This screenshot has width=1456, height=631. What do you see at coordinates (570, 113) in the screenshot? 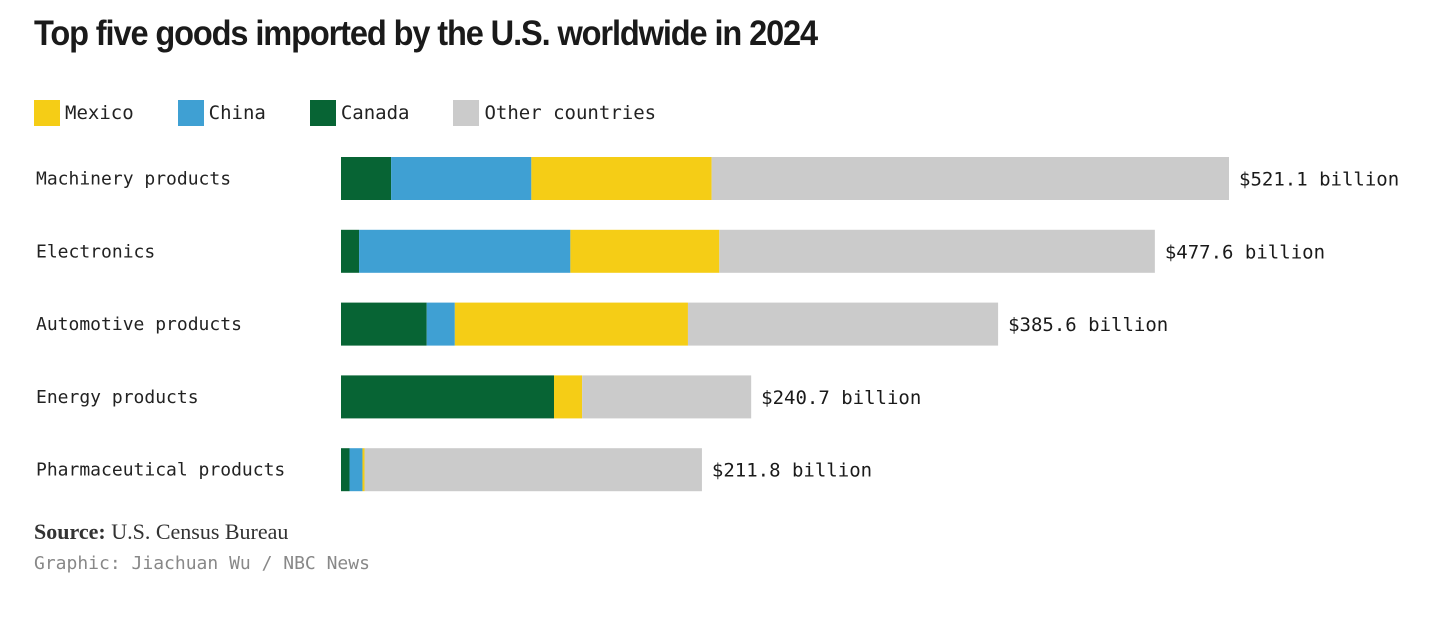
I see `legend-label-other: Other countries` at bounding box center [570, 113].